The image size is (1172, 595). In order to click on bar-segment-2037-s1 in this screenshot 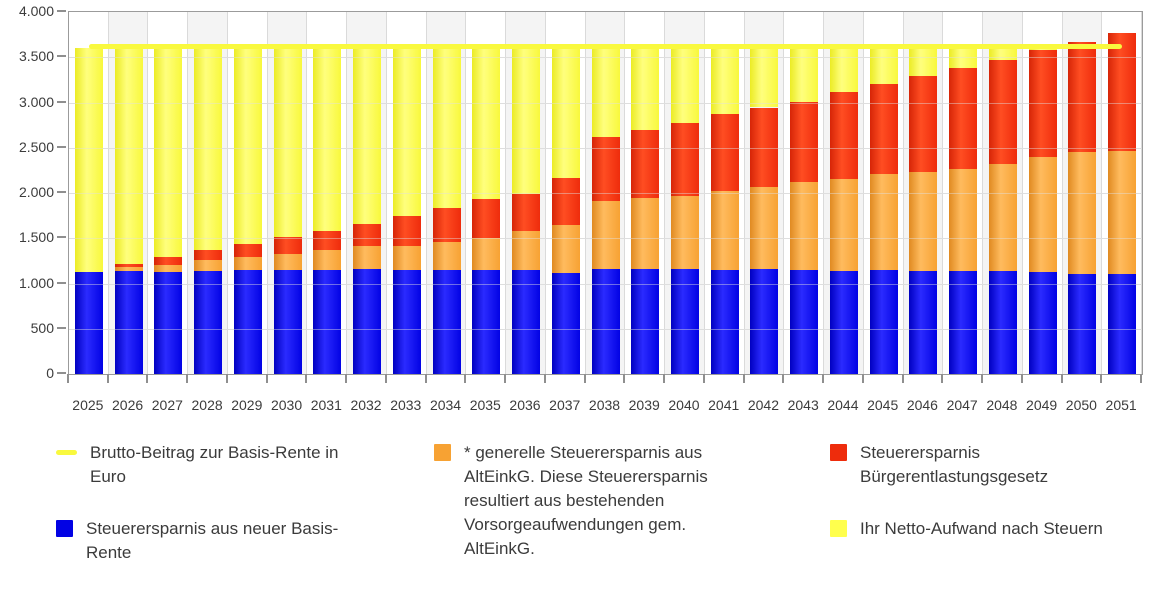, I will do `click(565, 249)`.